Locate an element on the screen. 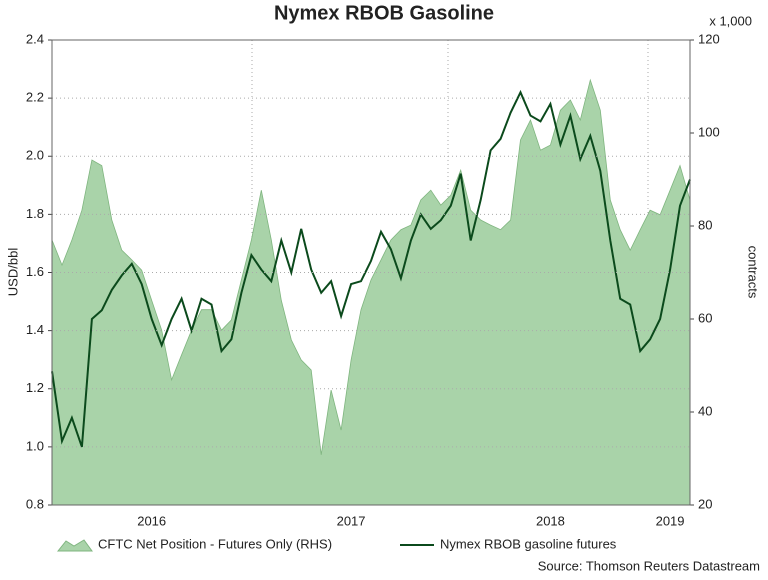 The width and height of the screenshot is (768, 580). y-tick-label: 1.6 is located at coordinates (35, 271).